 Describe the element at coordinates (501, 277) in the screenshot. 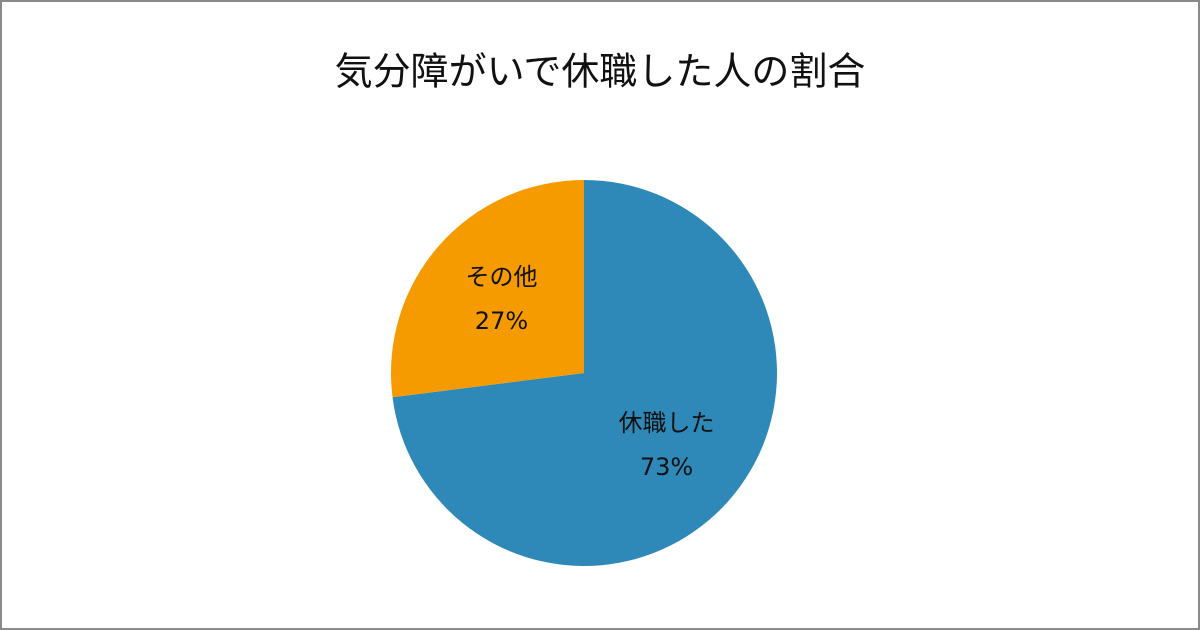

I see `slice-label: その他` at that location.